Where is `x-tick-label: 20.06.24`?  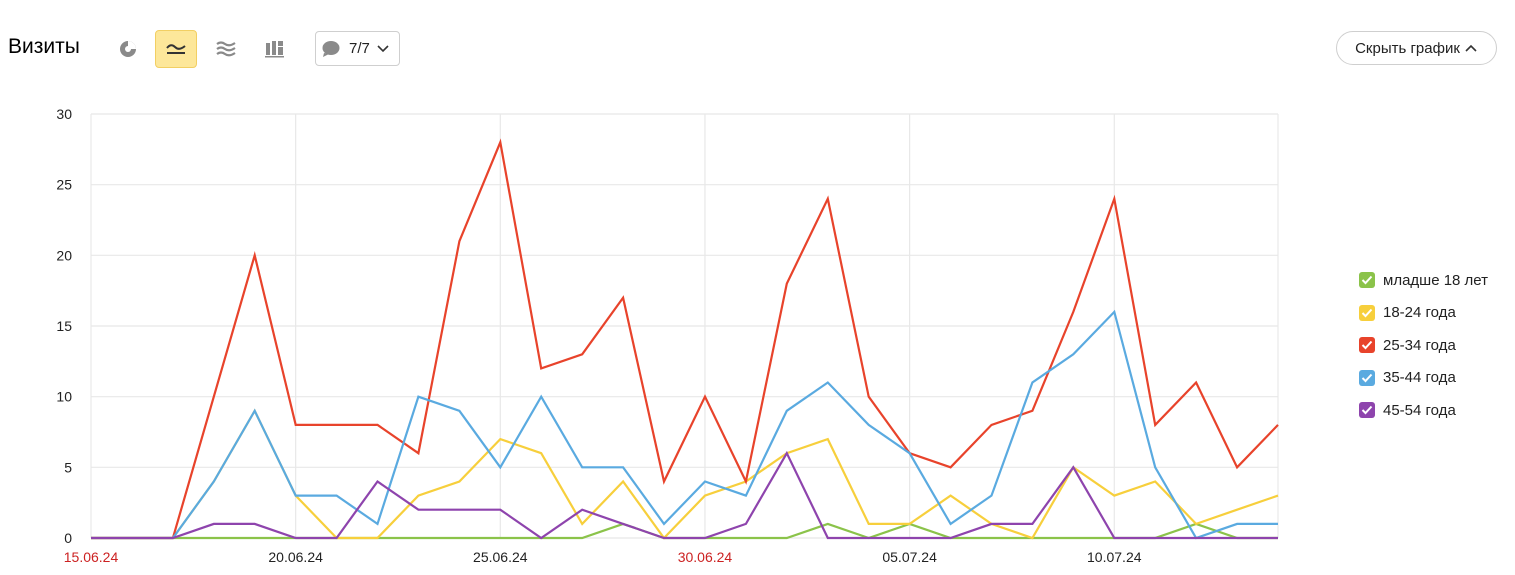
x-tick-label: 20.06.24 is located at coordinates (295, 557).